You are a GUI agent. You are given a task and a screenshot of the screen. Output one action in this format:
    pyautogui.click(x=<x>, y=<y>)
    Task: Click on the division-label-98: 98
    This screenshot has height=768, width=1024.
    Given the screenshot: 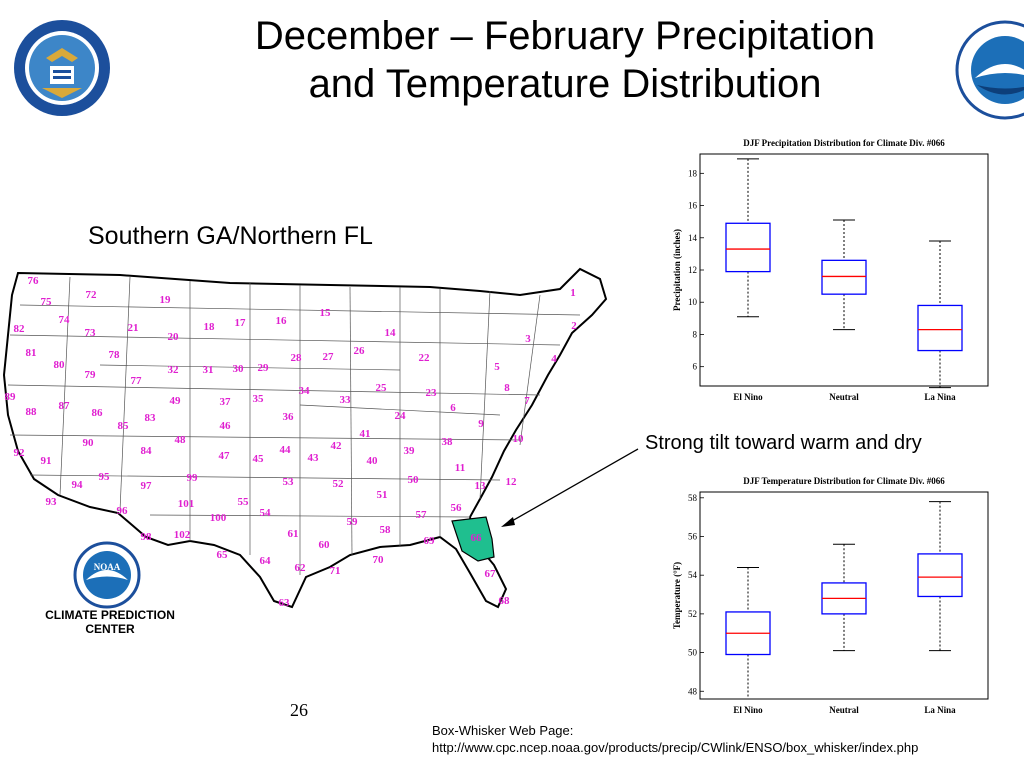 What is the action you would take?
    pyautogui.click(x=147, y=537)
    